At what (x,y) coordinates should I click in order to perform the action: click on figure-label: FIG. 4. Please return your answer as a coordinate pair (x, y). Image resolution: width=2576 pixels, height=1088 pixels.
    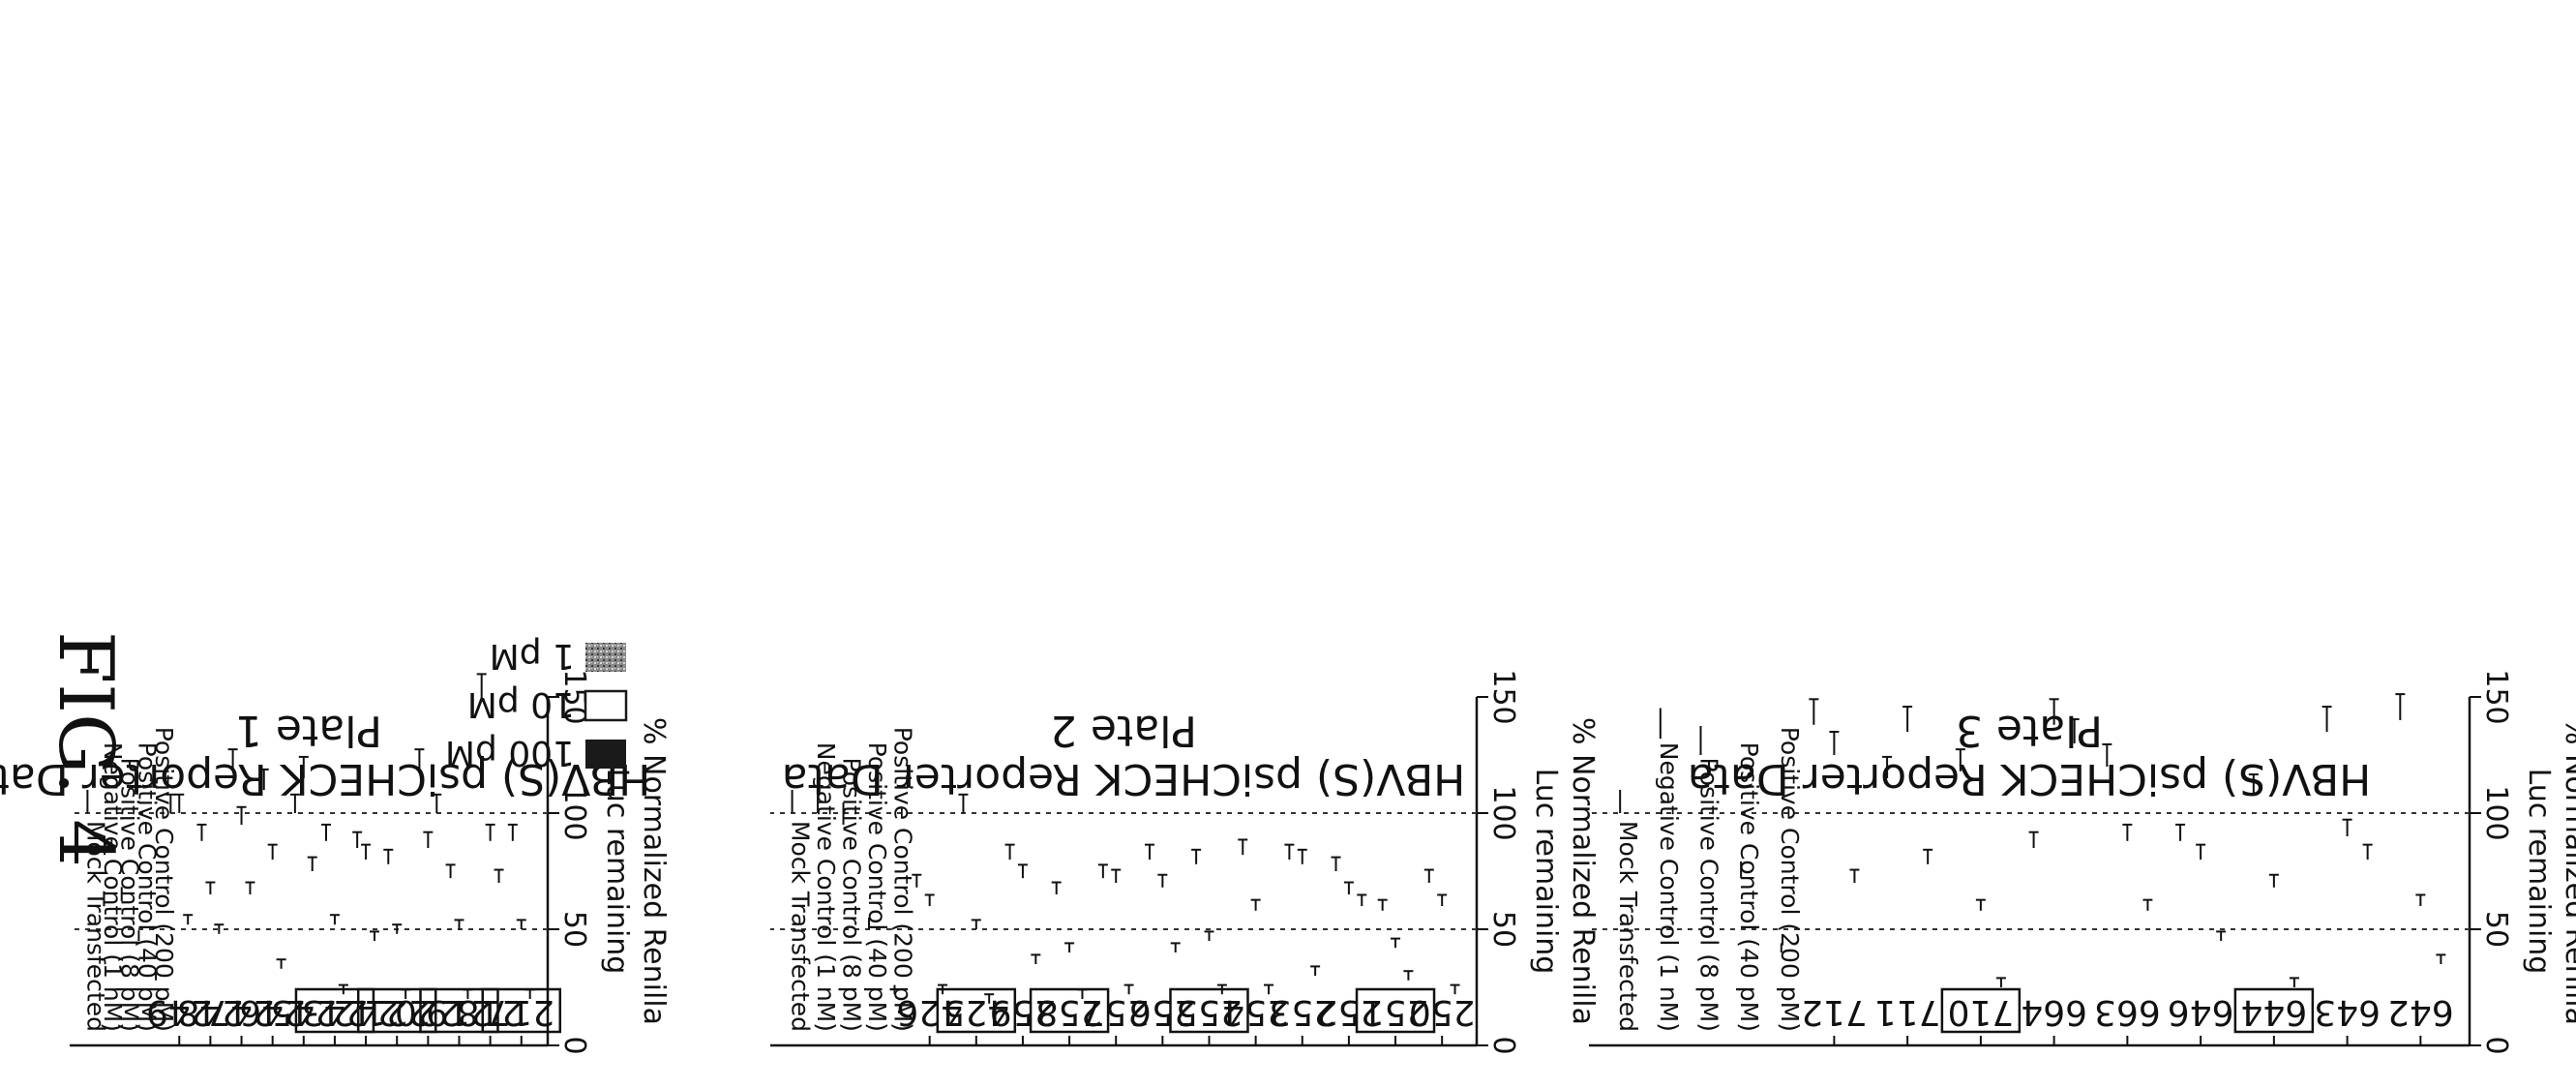
    Looking at the image, I should click on (85, 749).